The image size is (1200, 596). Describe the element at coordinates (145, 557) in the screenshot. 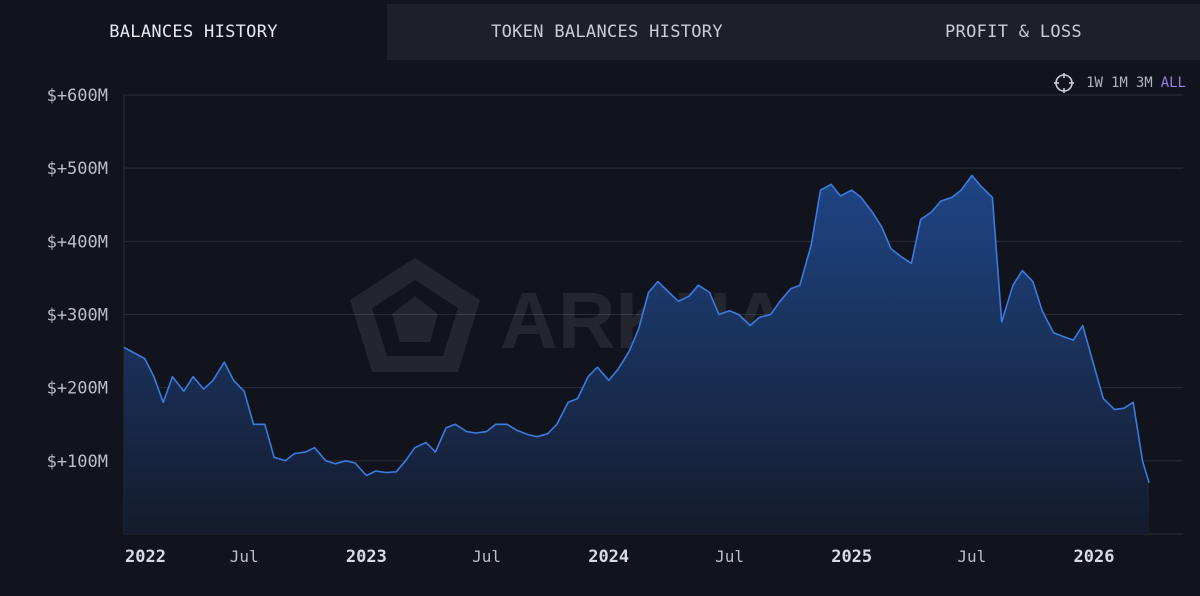

I see `x-tick-year-label: 2022` at that location.